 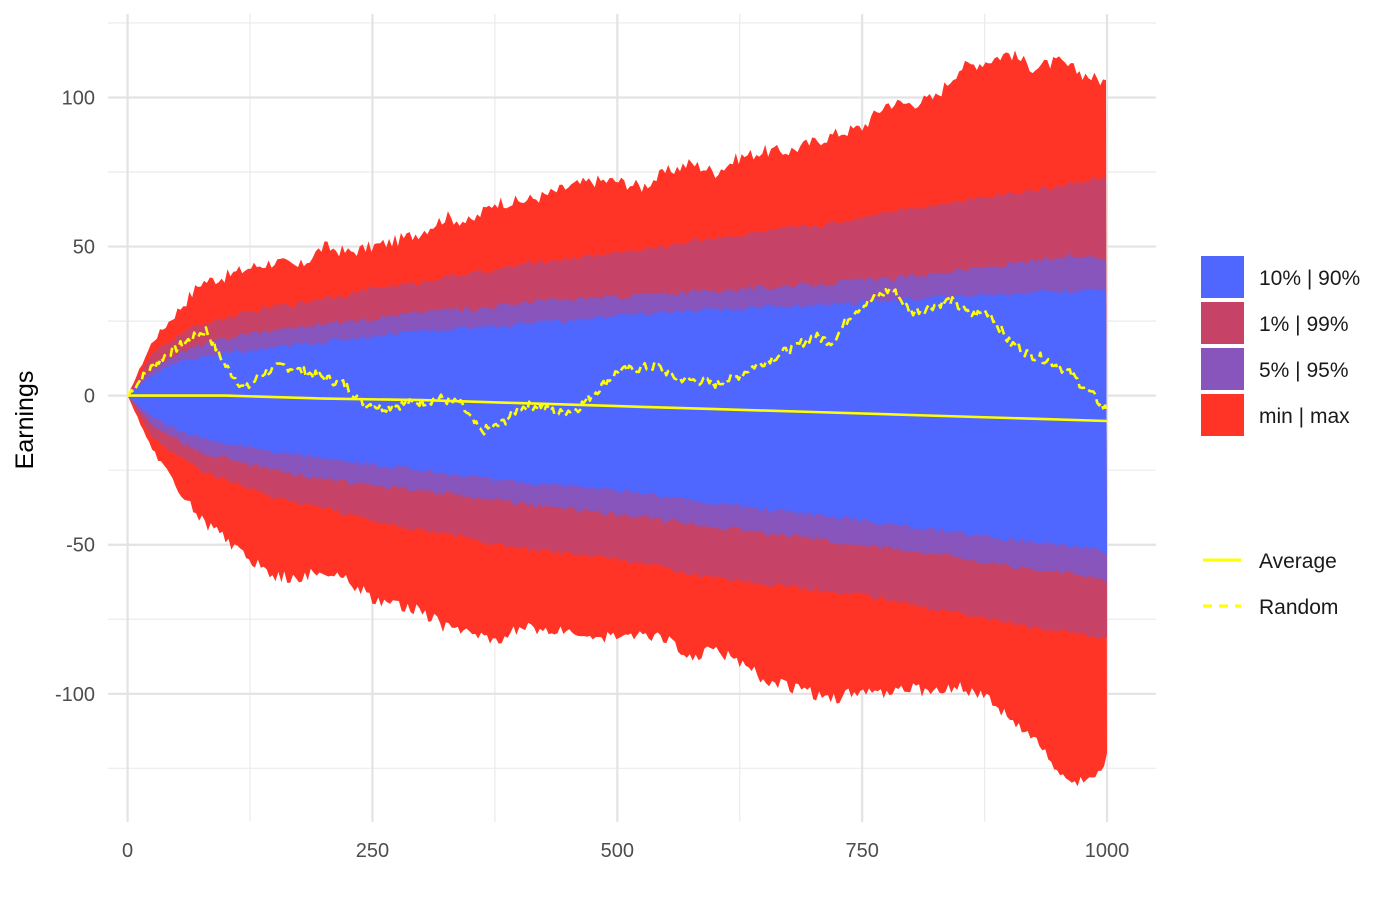 What do you see at coordinates (1298, 561) in the screenshot?
I see `legend-label: Average` at bounding box center [1298, 561].